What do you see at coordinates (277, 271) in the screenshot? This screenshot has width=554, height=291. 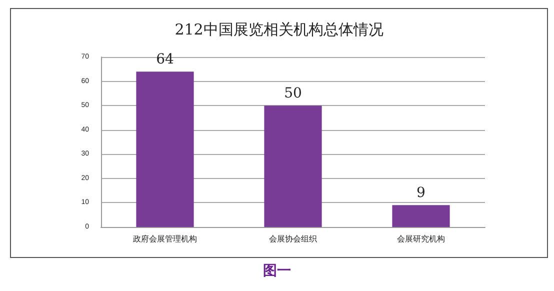 I see `text: 图一` at bounding box center [277, 271].